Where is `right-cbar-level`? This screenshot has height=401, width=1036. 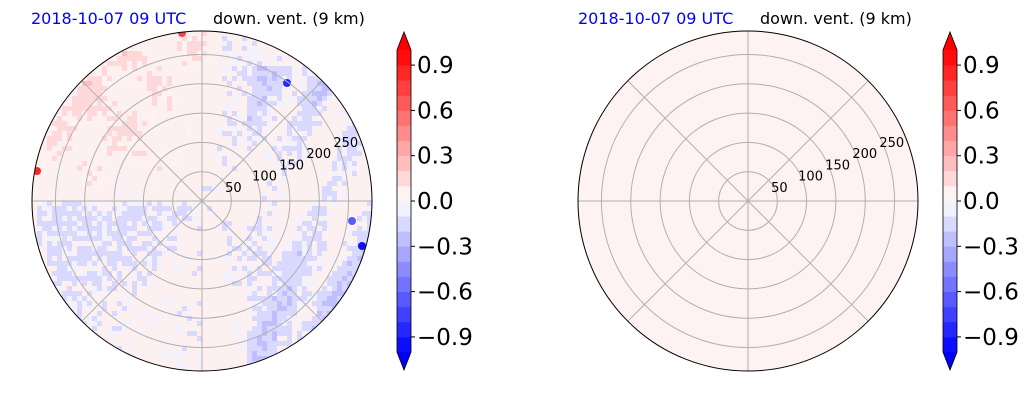
right-cbar-level is located at coordinates (950, 103).